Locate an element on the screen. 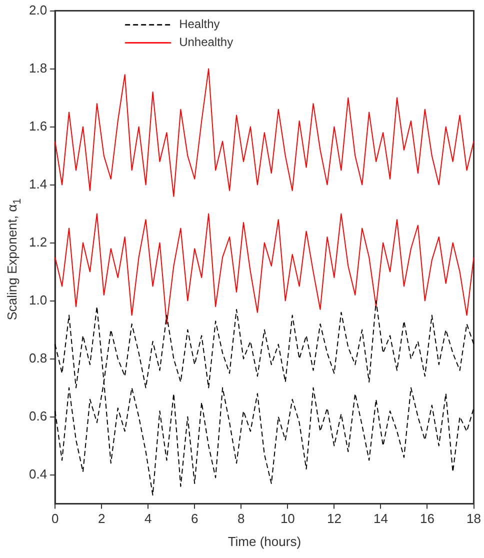 The width and height of the screenshot is (484, 558). y-tick-label: 0.4 is located at coordinates (38, 474).